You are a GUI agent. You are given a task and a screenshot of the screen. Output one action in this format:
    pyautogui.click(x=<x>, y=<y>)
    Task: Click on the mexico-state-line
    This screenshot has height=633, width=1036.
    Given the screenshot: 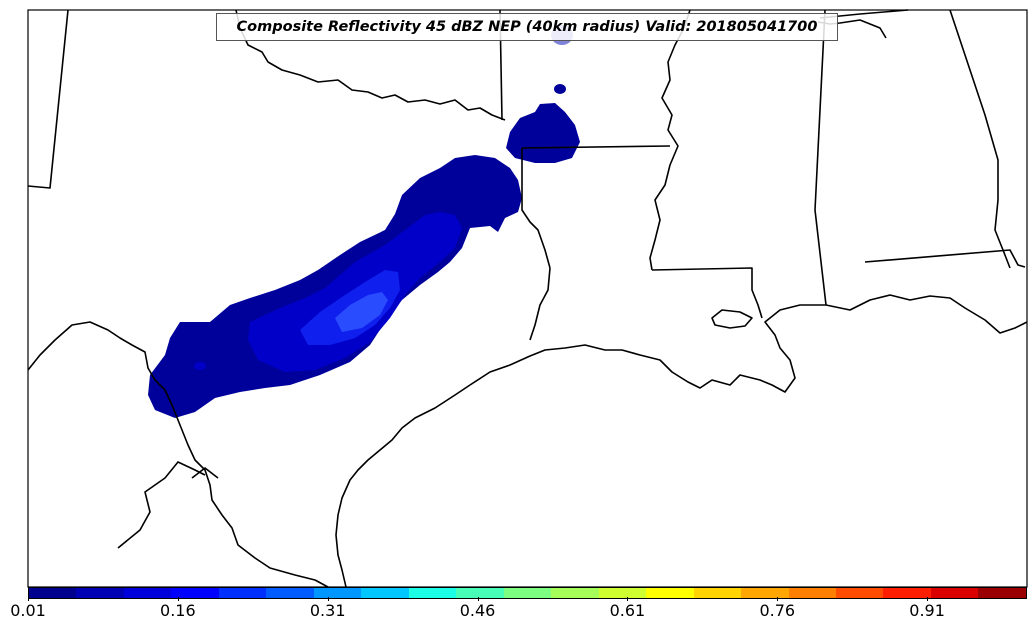 What is the action you would take?
    pyautogui.click(x=161, y=505)
    